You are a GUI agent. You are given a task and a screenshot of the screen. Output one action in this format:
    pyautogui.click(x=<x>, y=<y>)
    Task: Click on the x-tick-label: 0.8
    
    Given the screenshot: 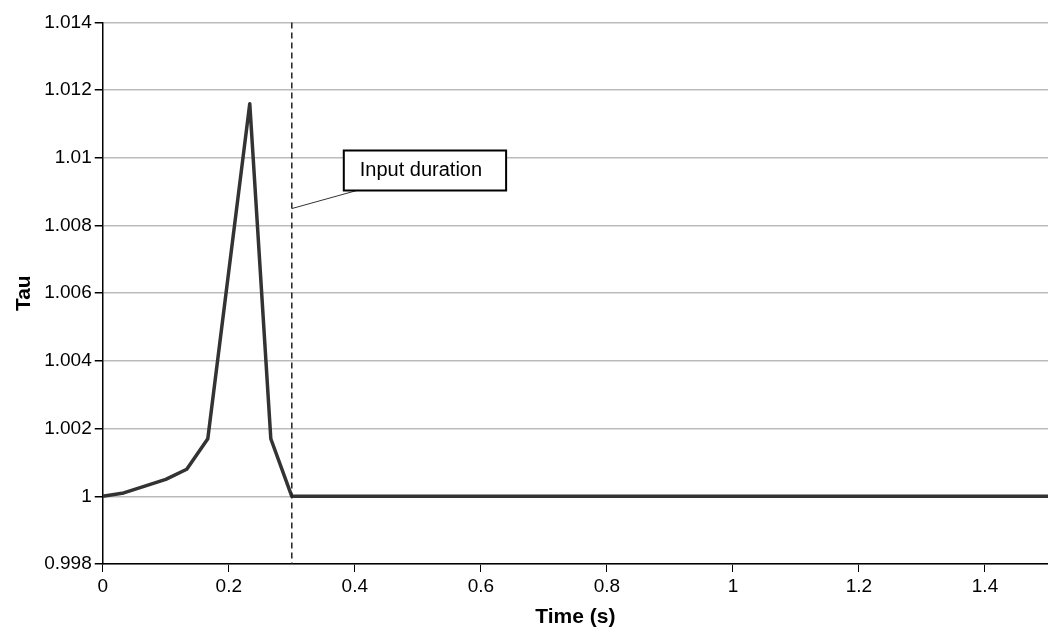 What is the action you would take?
    pyautogui.click(x=607, y=585)
    